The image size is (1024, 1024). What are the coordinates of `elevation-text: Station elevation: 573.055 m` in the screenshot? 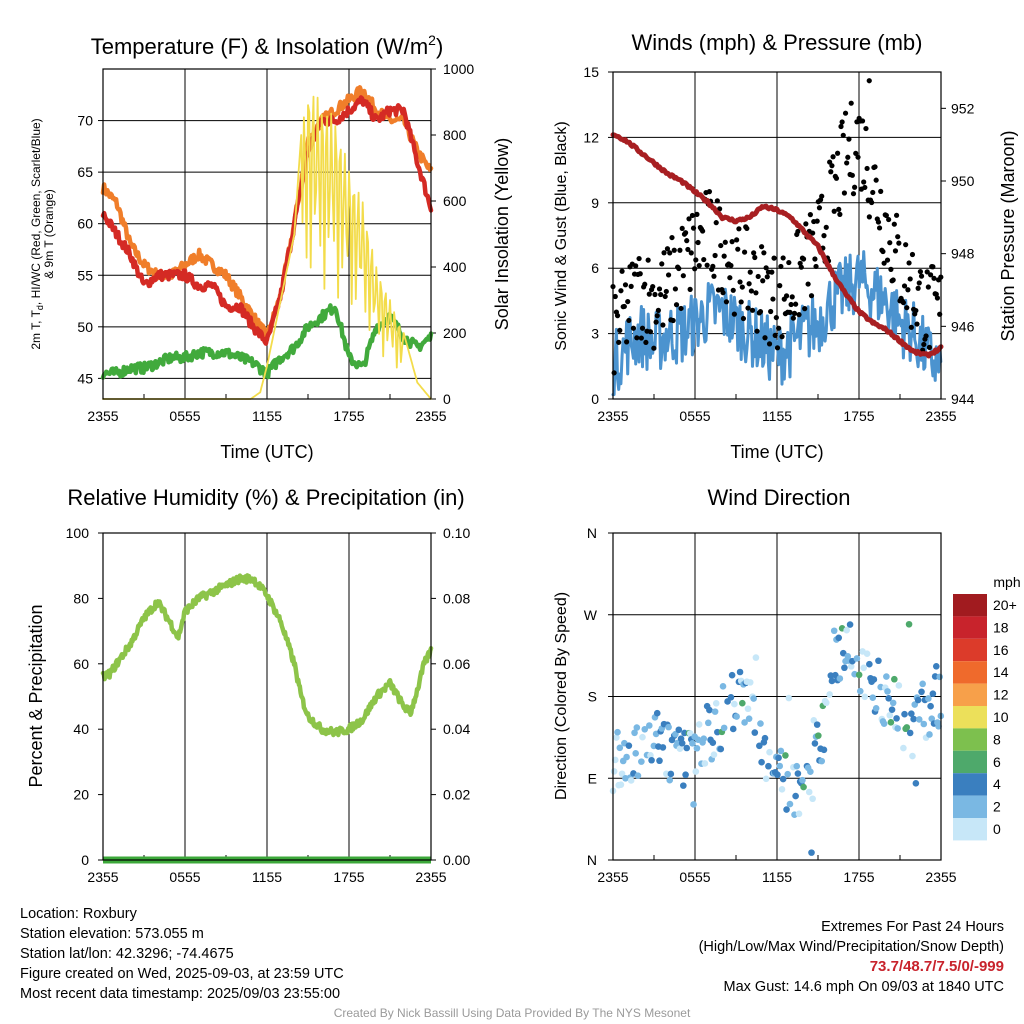 It's located at (112, 934).